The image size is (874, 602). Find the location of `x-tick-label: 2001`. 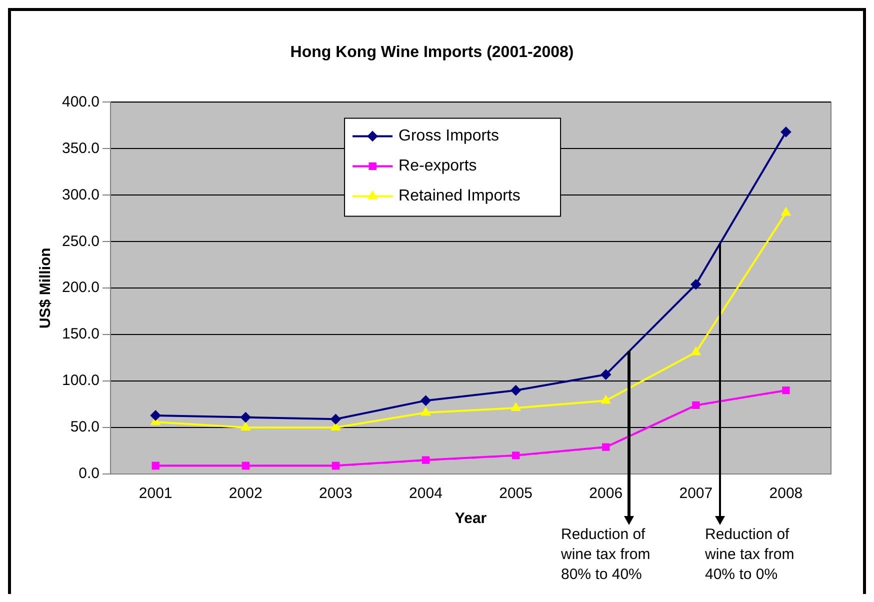

x-tick-label: 2001 is located at coordinates (155, 493).